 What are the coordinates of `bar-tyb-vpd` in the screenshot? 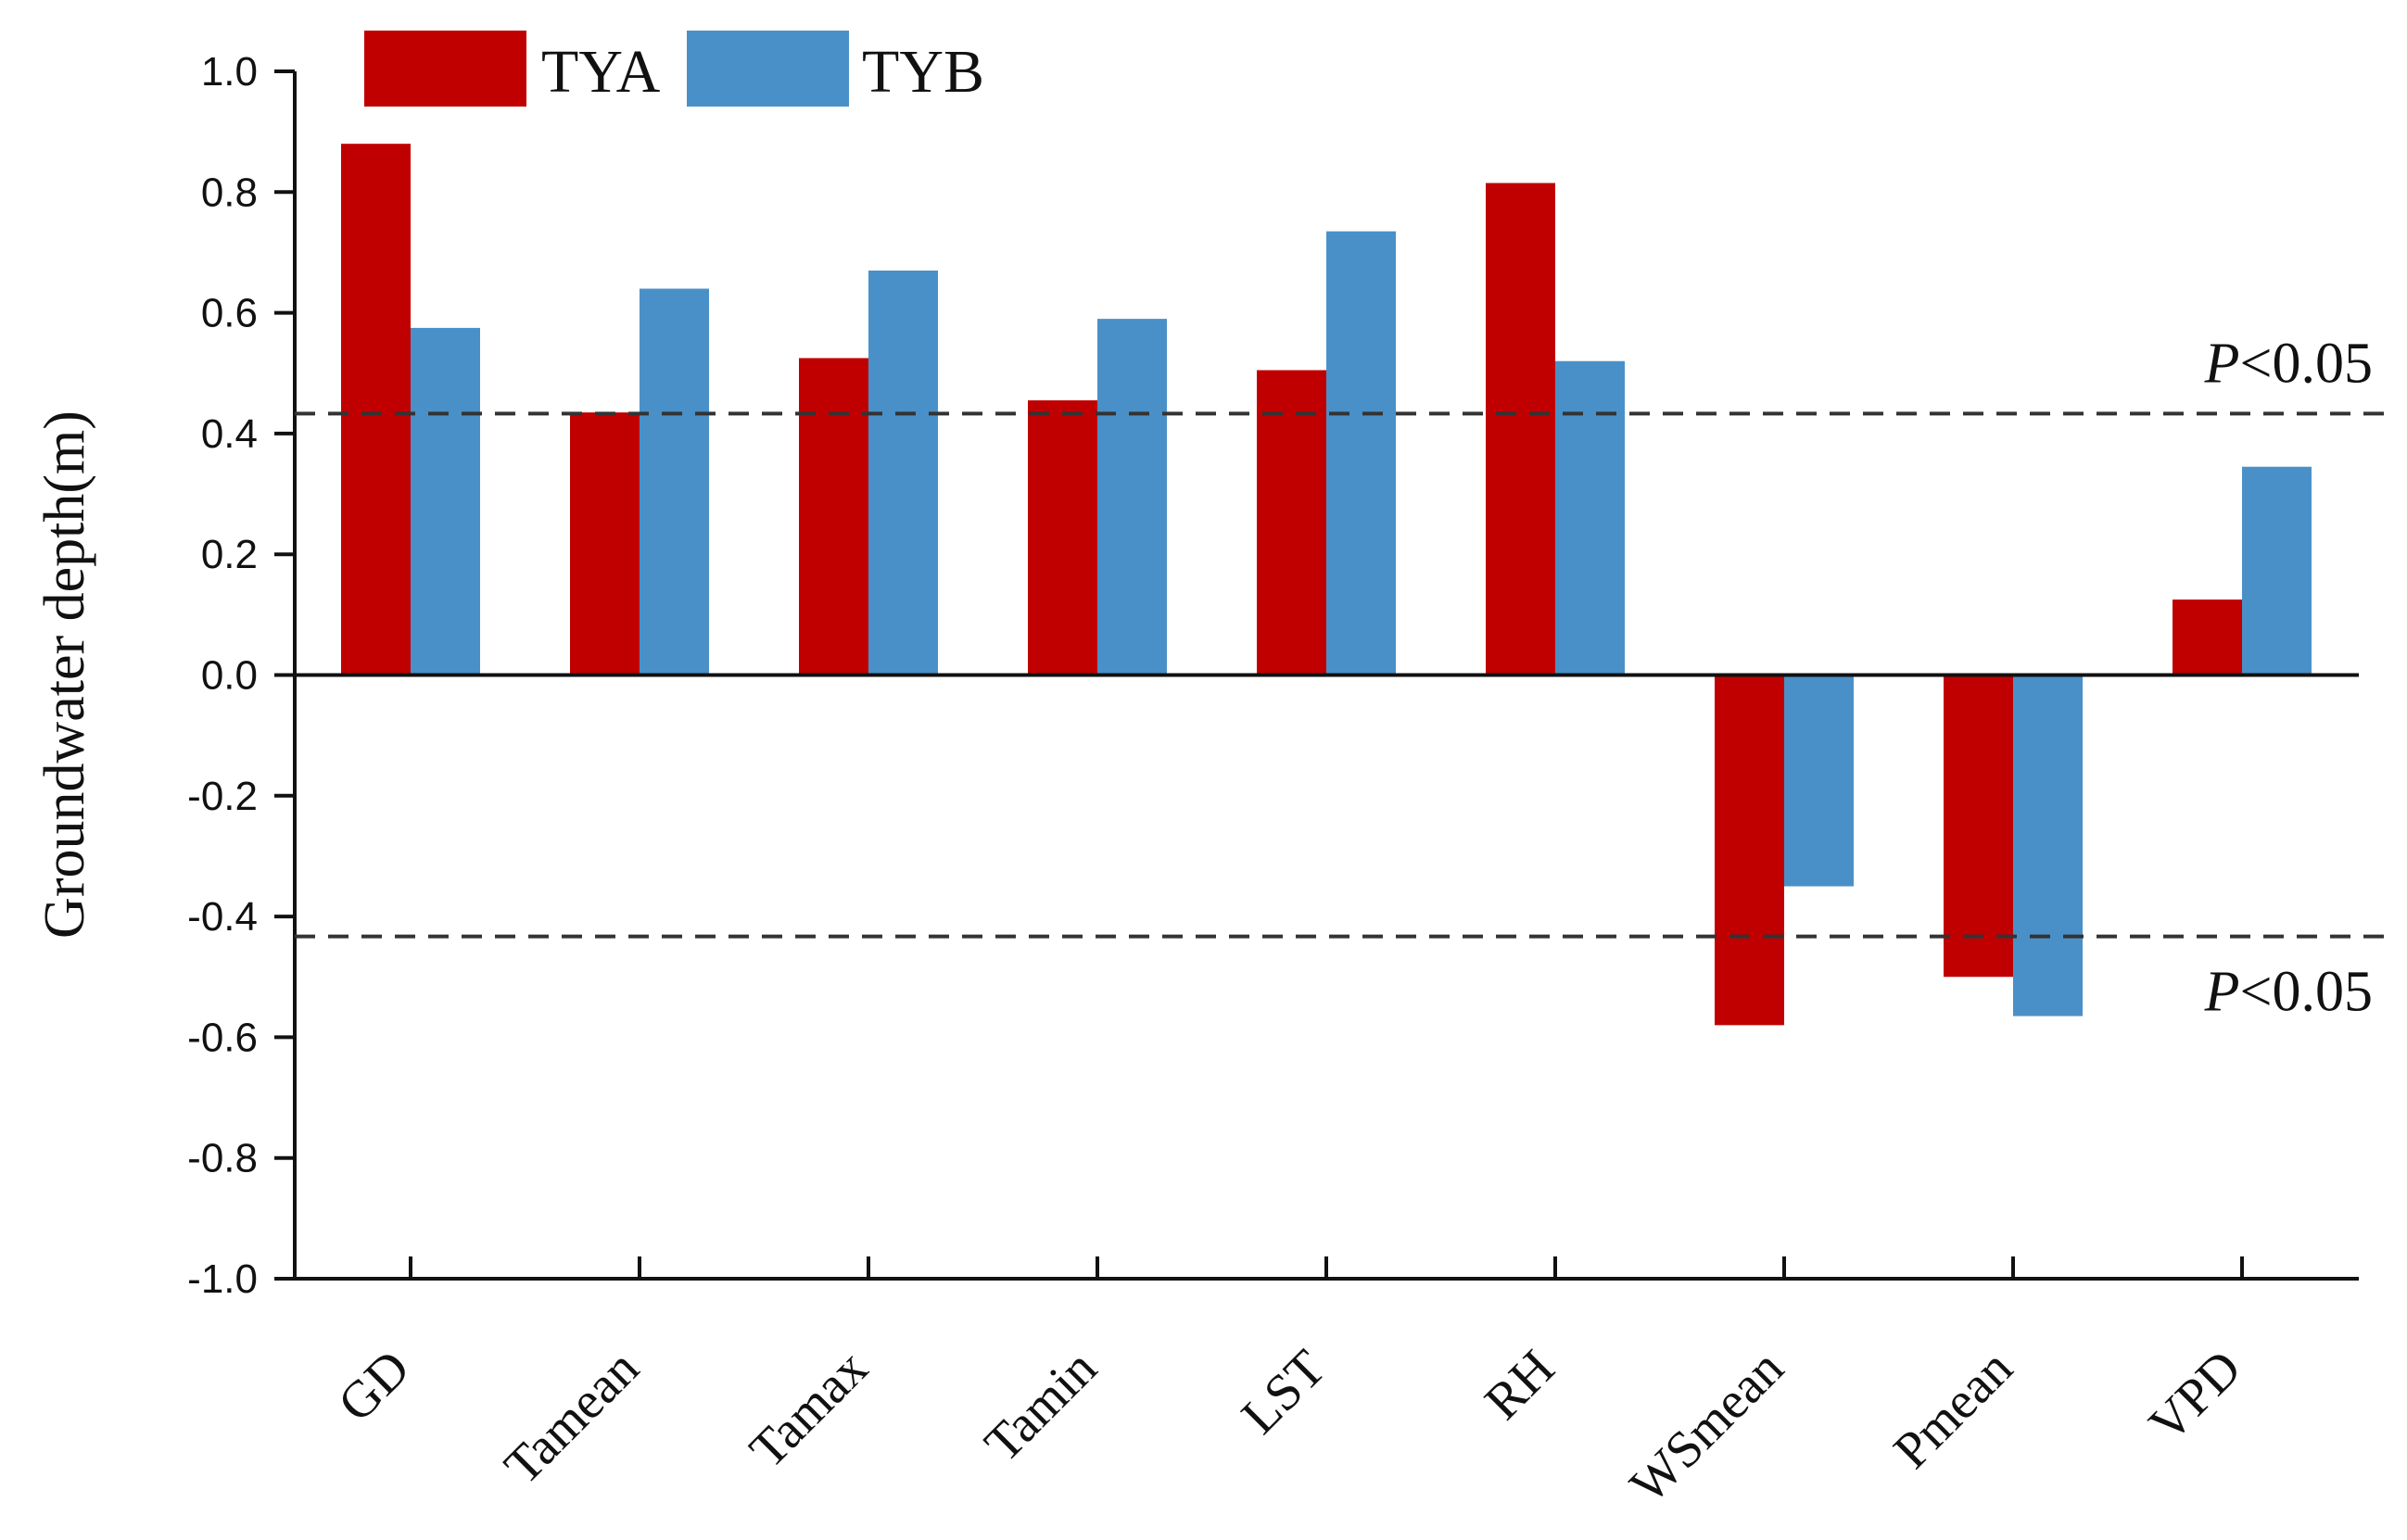 It's located at (2277, 570).